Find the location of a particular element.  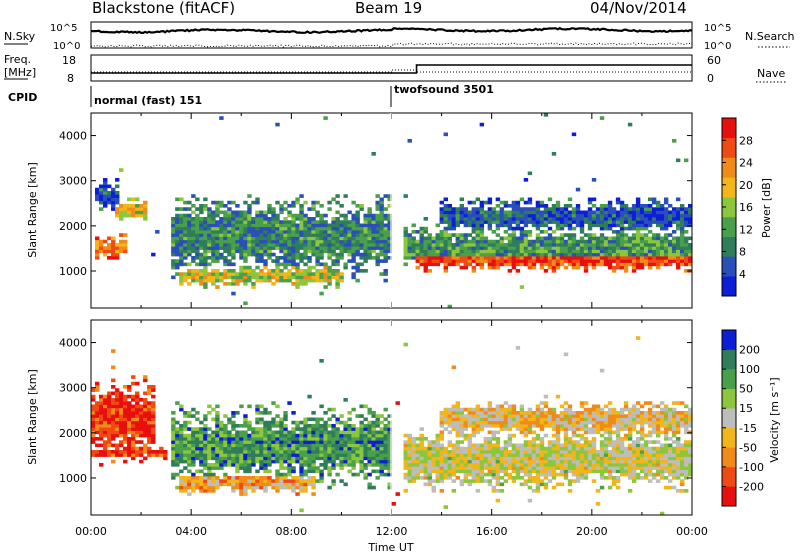

power-colorbar-label: Power [dB] is located at coordinates (766, 208).